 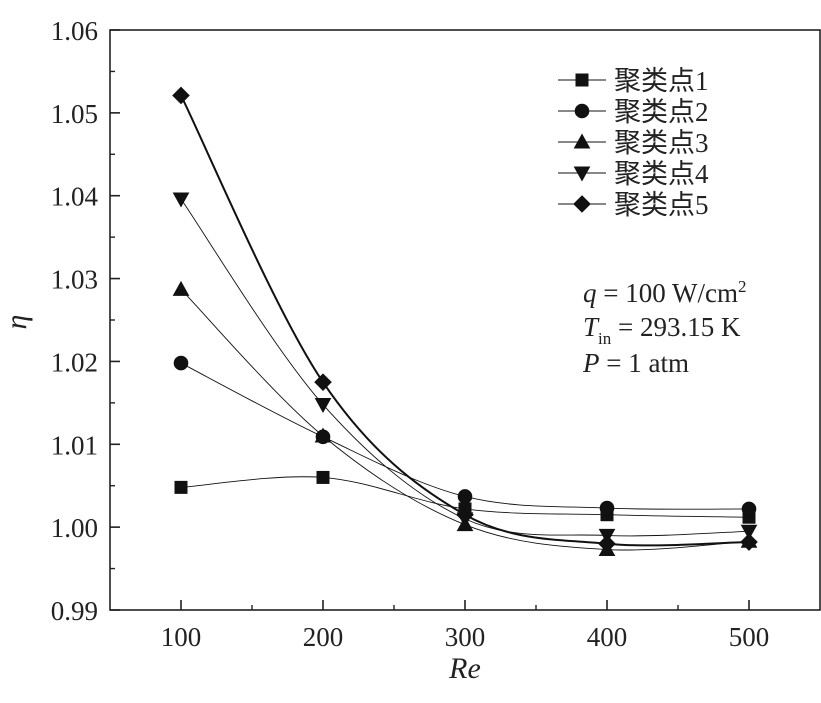 I want to click on x-axis-title: Re, so click(x=464, y=668).